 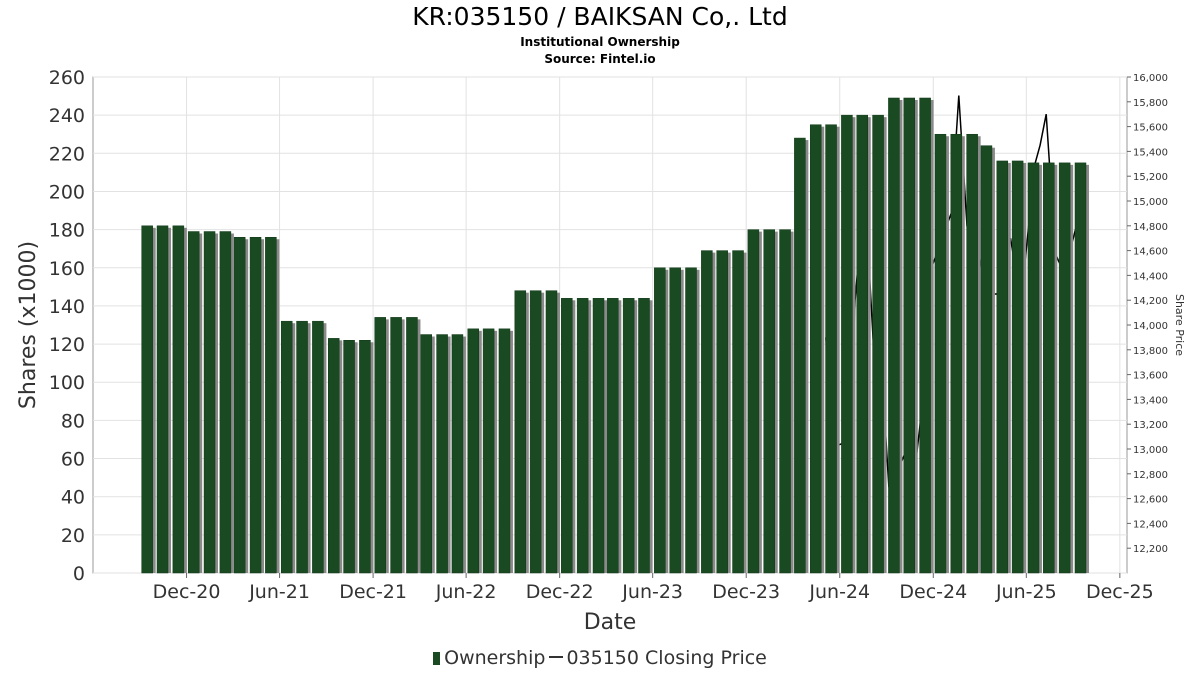 What do you see at coordinates (746, 592) in the screenshot?
I see `x-tick-label: Dec-23` at bounding box center [746, 592].